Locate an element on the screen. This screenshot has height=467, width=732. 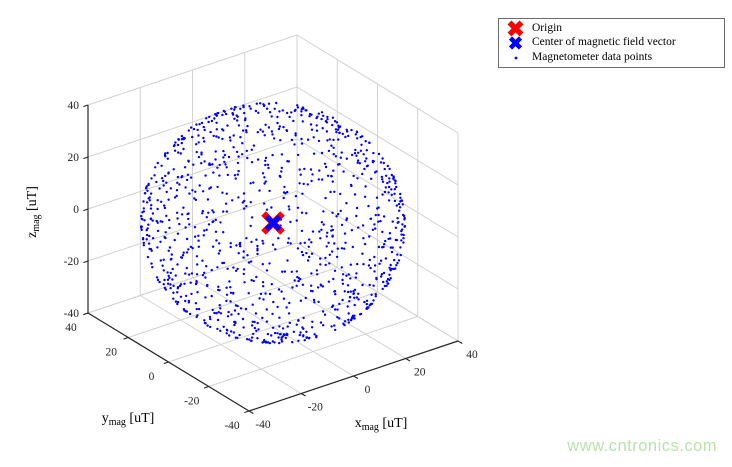
legend-item-label: Origin is located at coordinates (547, 27).